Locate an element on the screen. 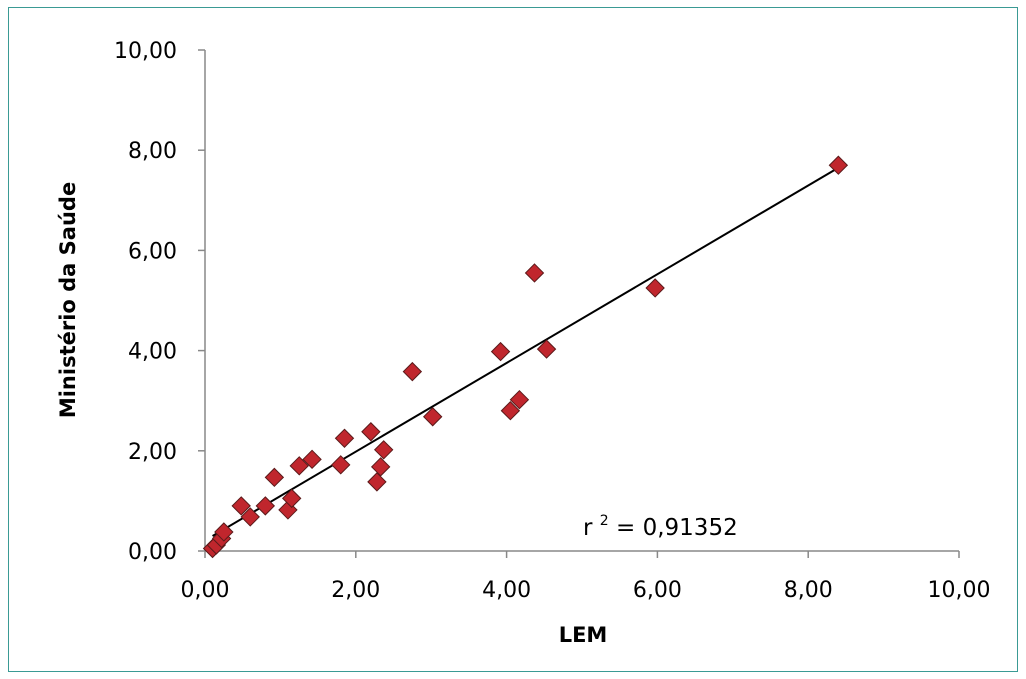 The image size is (1026, 679). x-tick-label: 6,00 is located at coordinates (657, 590).